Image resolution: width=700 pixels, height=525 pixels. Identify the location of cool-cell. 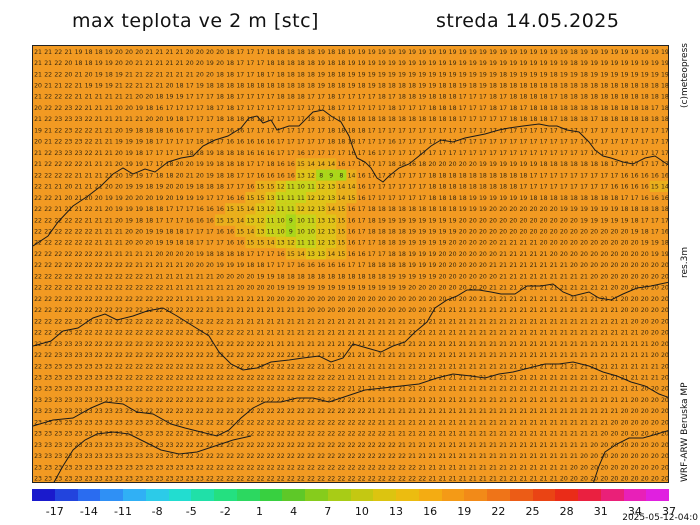
(290, 186).